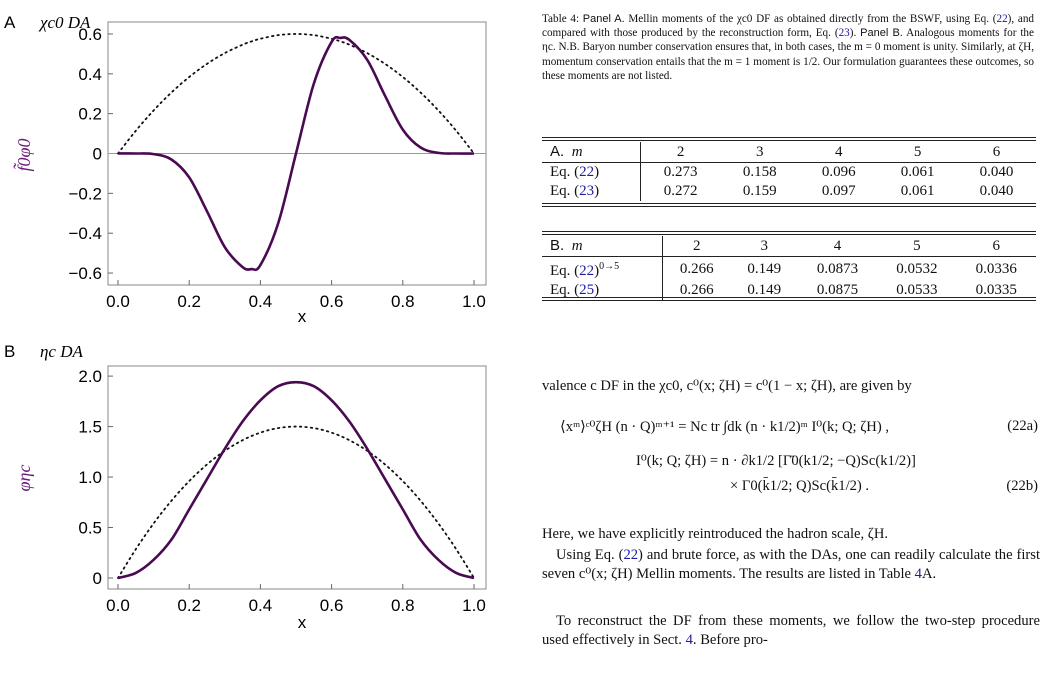 This screenshot has width=1050, height=678. Describe the element at coordinates (1002, 19) in the screenshot. I see `caption-ref-22: 22` at that location.